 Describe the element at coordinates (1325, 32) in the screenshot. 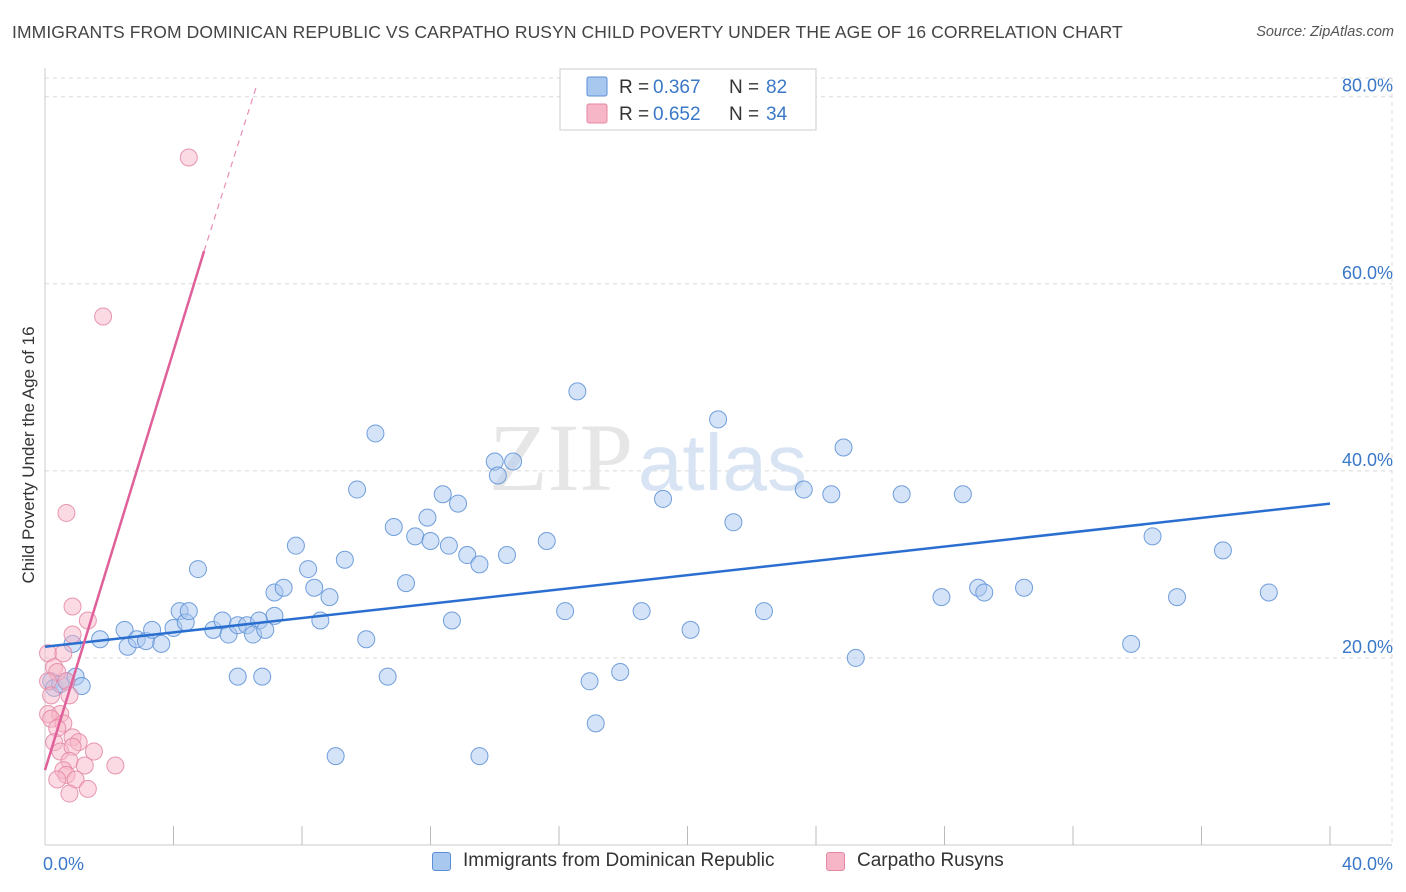

I see `source-credit: Source: ZipAtlas.com` at that location.